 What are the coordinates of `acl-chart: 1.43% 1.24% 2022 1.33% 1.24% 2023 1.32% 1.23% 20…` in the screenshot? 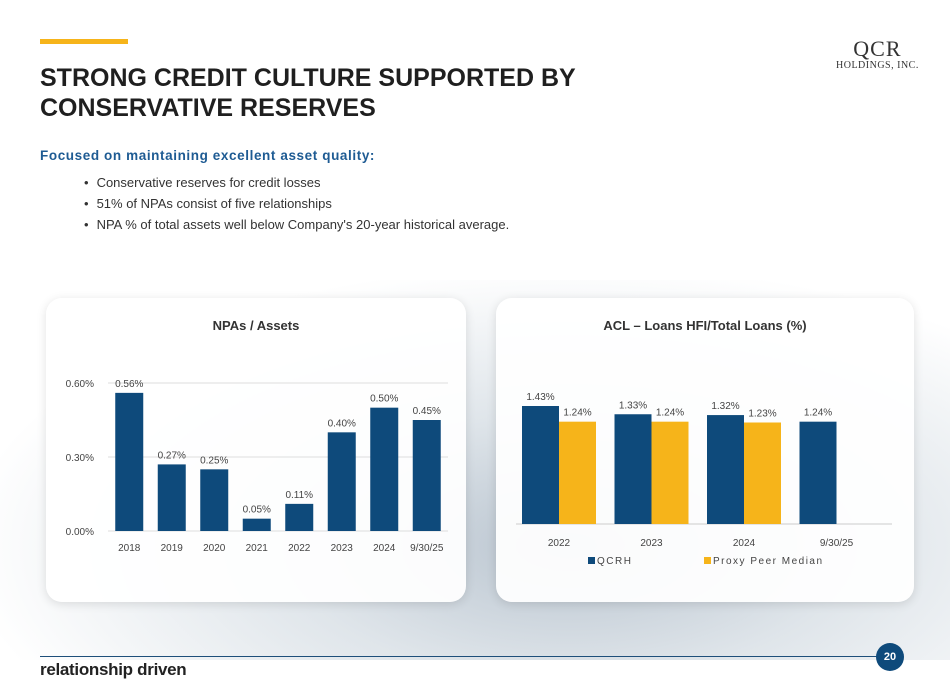 It's located at (704, 479).